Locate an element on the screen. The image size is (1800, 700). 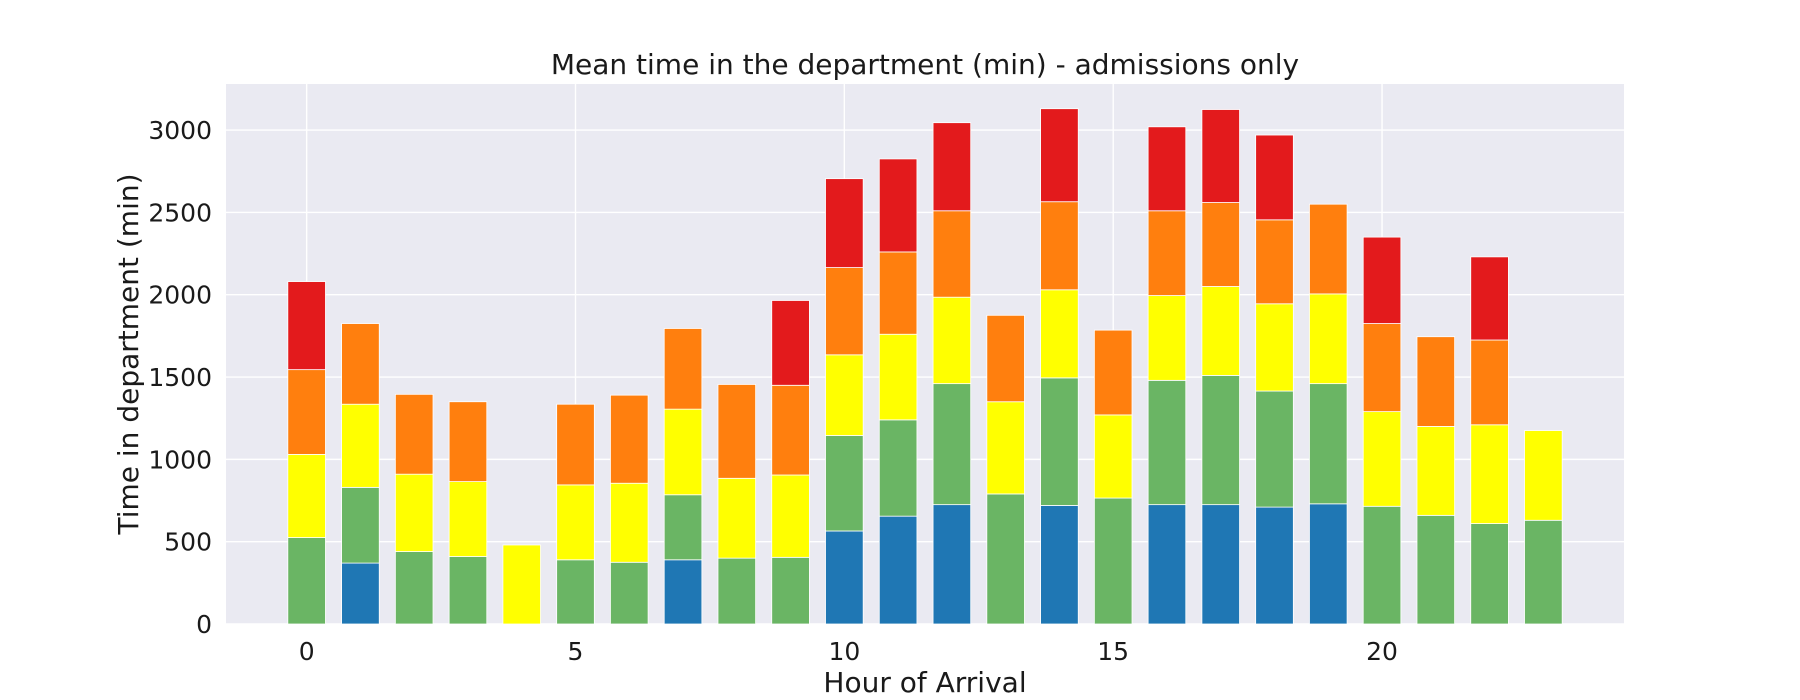
x-tick-label: 15 is located at coordinates (1113, 651).